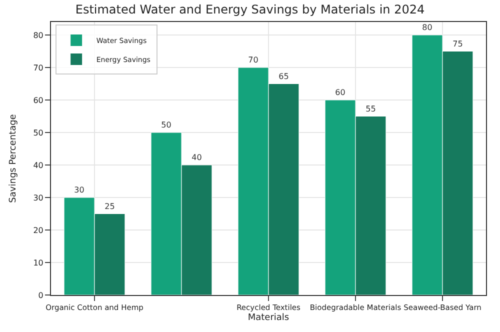 This screenshot has height=332, width=500. I want to click on data-label: 25, so click(109, 206).